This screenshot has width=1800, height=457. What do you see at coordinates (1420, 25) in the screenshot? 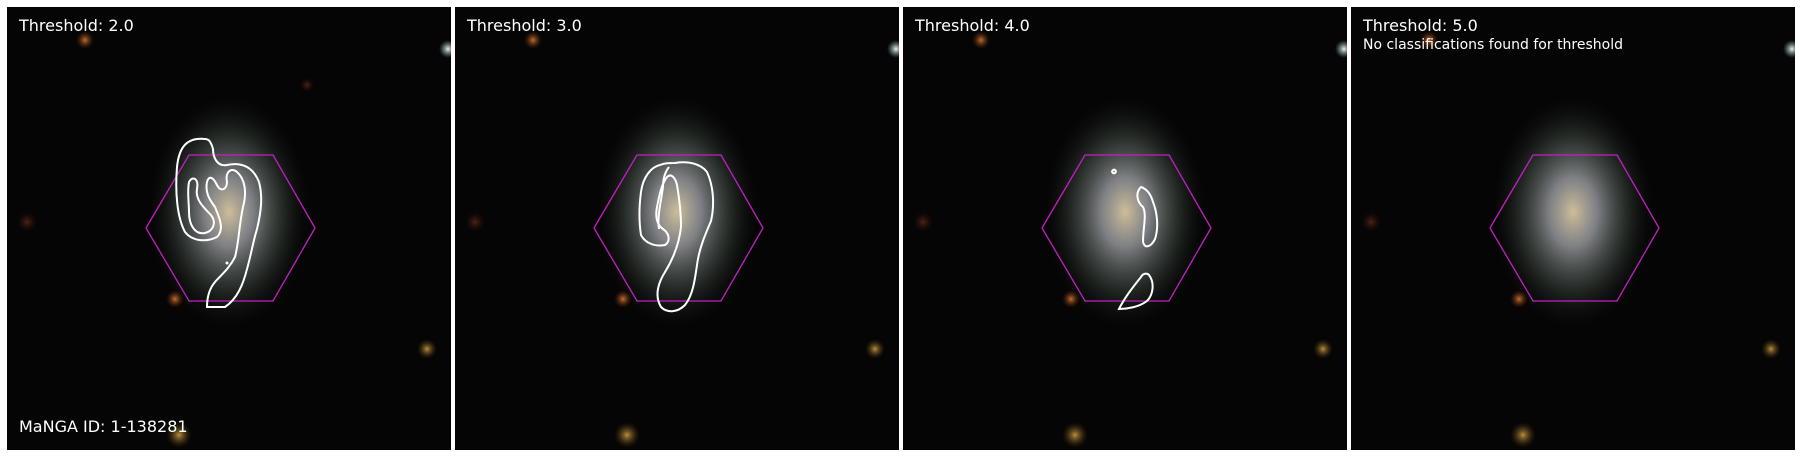
I see `threshold-label: Threshold: 5.0` at bounding box center [1420, 25].